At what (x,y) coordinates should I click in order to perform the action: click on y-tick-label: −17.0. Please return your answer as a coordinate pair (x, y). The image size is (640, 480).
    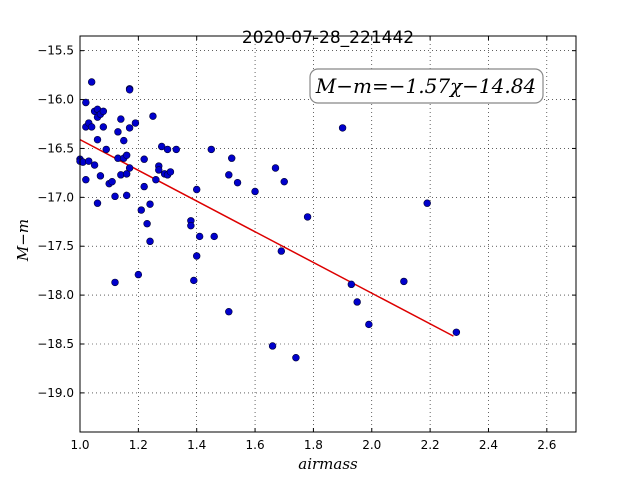
    Looking at the image, I should click on (55, 197).